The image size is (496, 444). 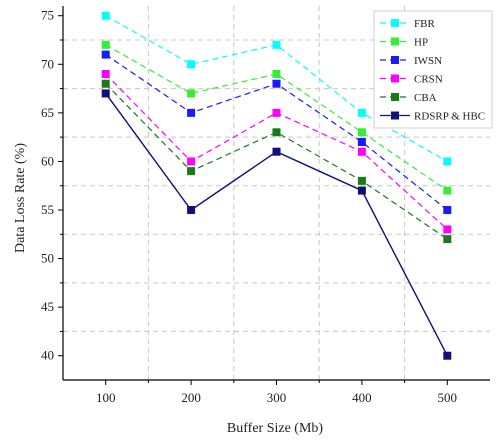 What do you see at coordinates (425, 98) in the screenshot?
I see `legend-label: CBA` at bounding box center [425, 98].